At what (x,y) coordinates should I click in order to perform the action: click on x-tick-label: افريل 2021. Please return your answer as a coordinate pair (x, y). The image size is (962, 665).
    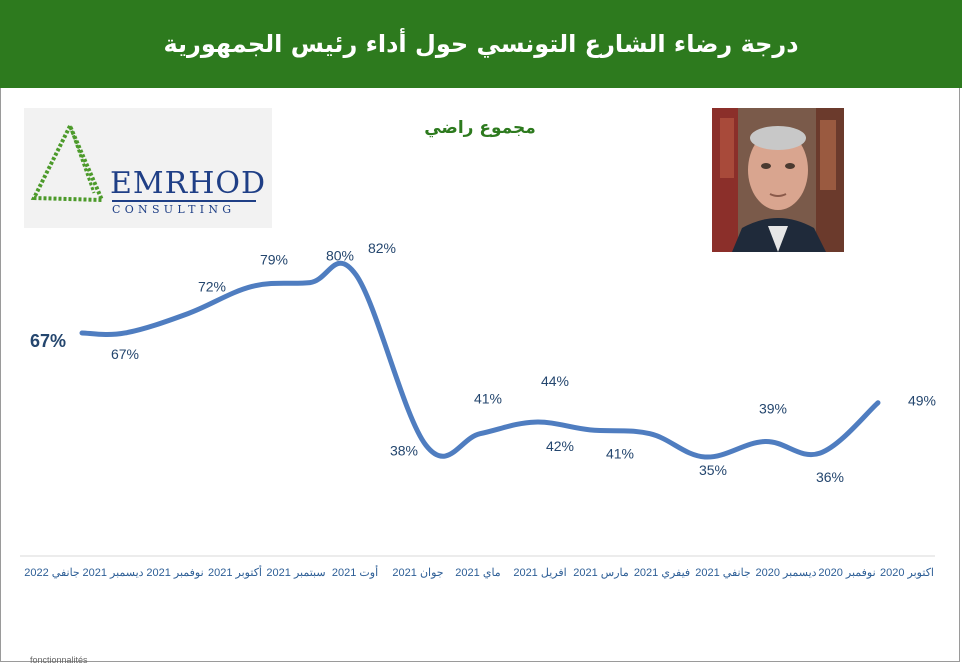
    Looking at the image, I should click on (539, 573).